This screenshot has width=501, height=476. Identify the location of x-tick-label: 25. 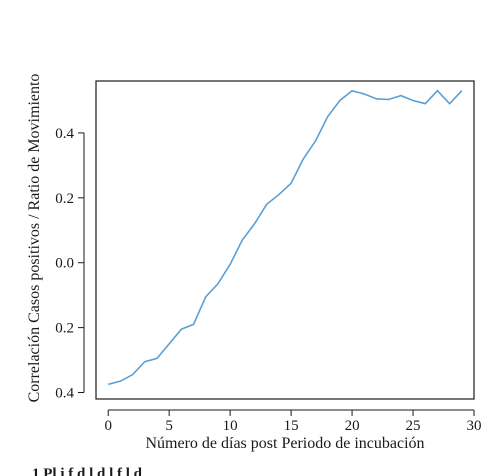
(413, 426).